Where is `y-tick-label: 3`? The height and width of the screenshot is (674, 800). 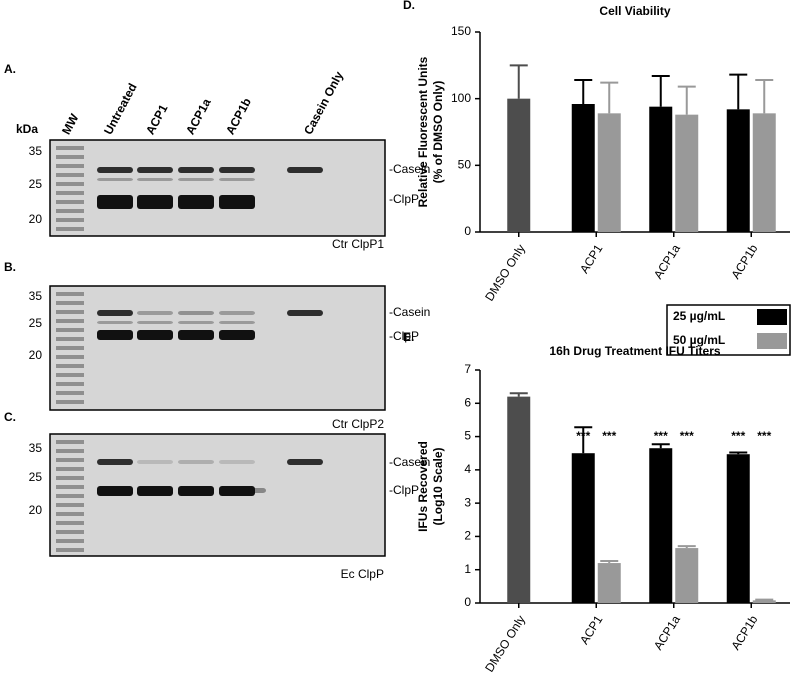 y-tick-label: 3 is located at coordinates (467, 502).